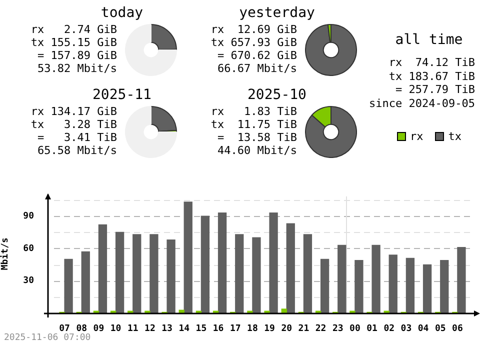  Describe the element at coordinates (431, 63) in the screenshot. I see `text: rx 74.12 TiB` at that location.